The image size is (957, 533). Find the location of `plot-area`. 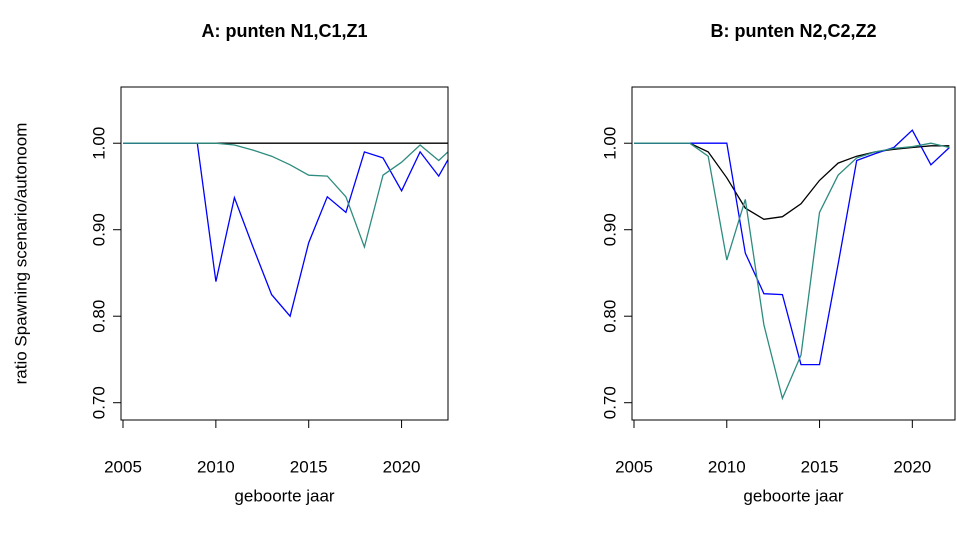

plot-area is located at coordinates (285, 230).